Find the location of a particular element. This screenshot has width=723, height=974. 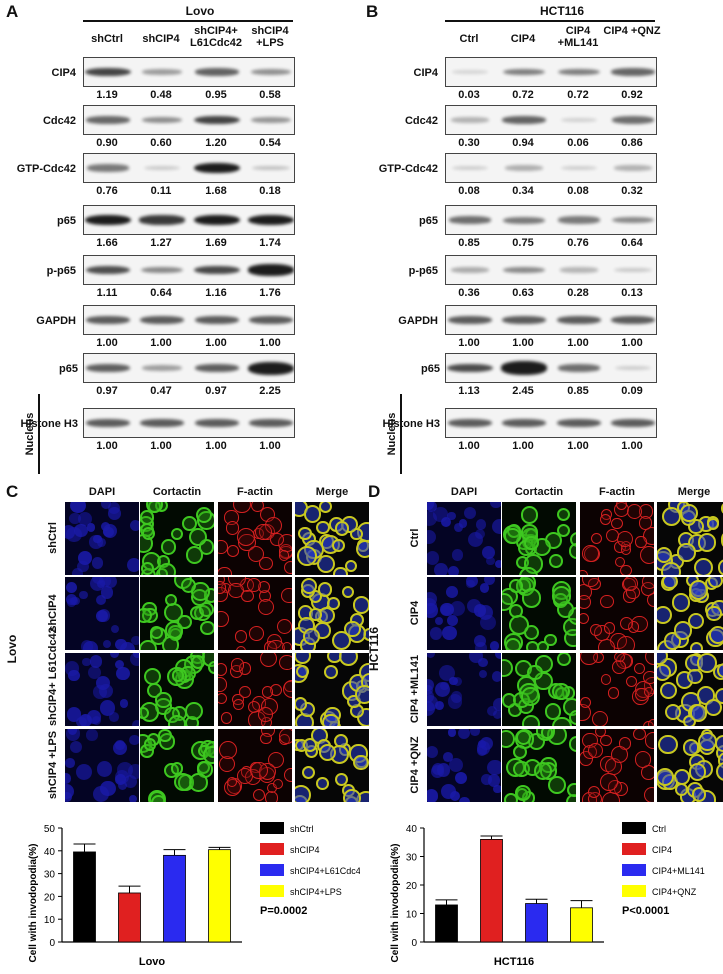

chart-c-legend-swatch is located at coordinates (272, 870).